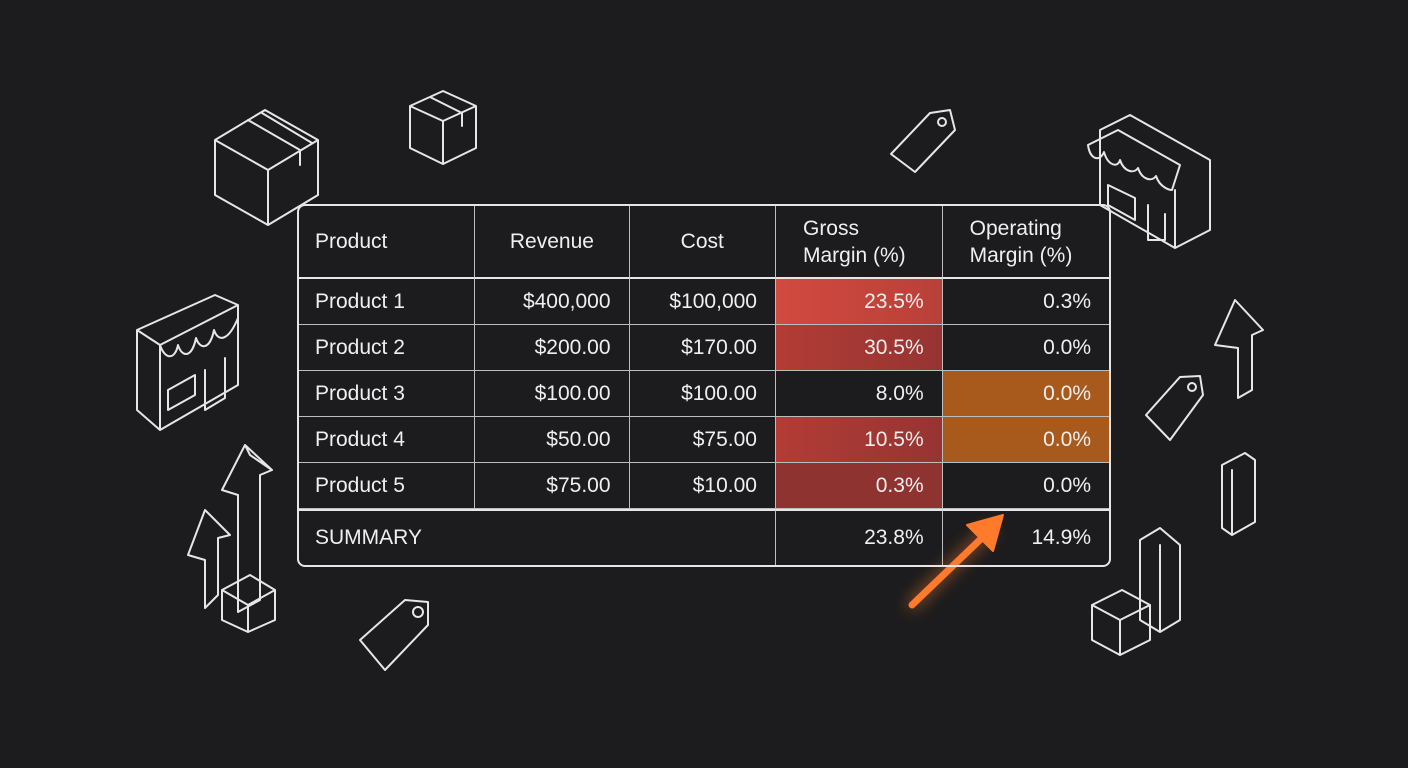  What do you see at coordinates (552, 242) in the screenshot?
I see `header-cell: Revenue` at bounding box center [552, 242].